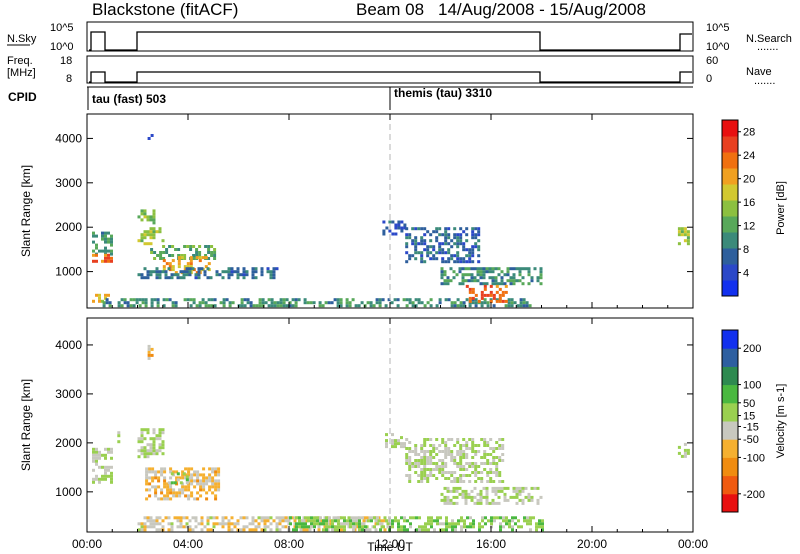 This screenshot has width=800, height=554. Describe the element at coordinates (188, 544) in the screenshot. I see `x-tick-label: 04:00` at that location.